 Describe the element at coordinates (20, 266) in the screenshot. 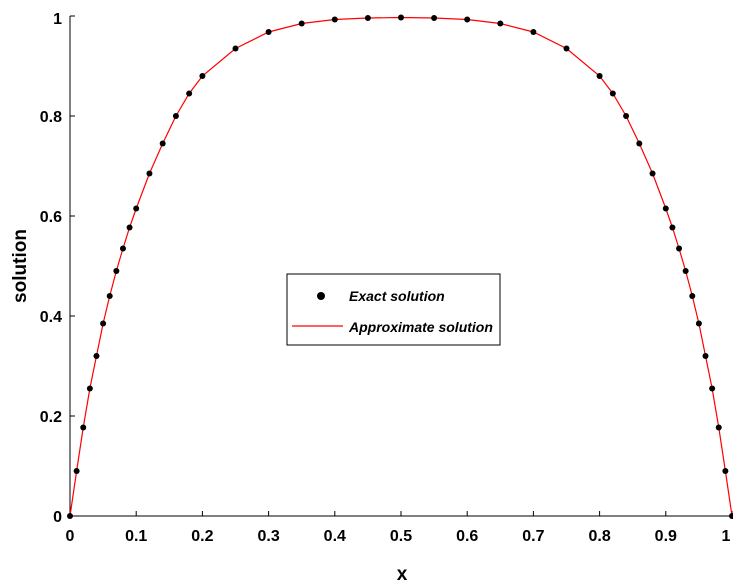

I see `y-axis-title: solution` at that location.